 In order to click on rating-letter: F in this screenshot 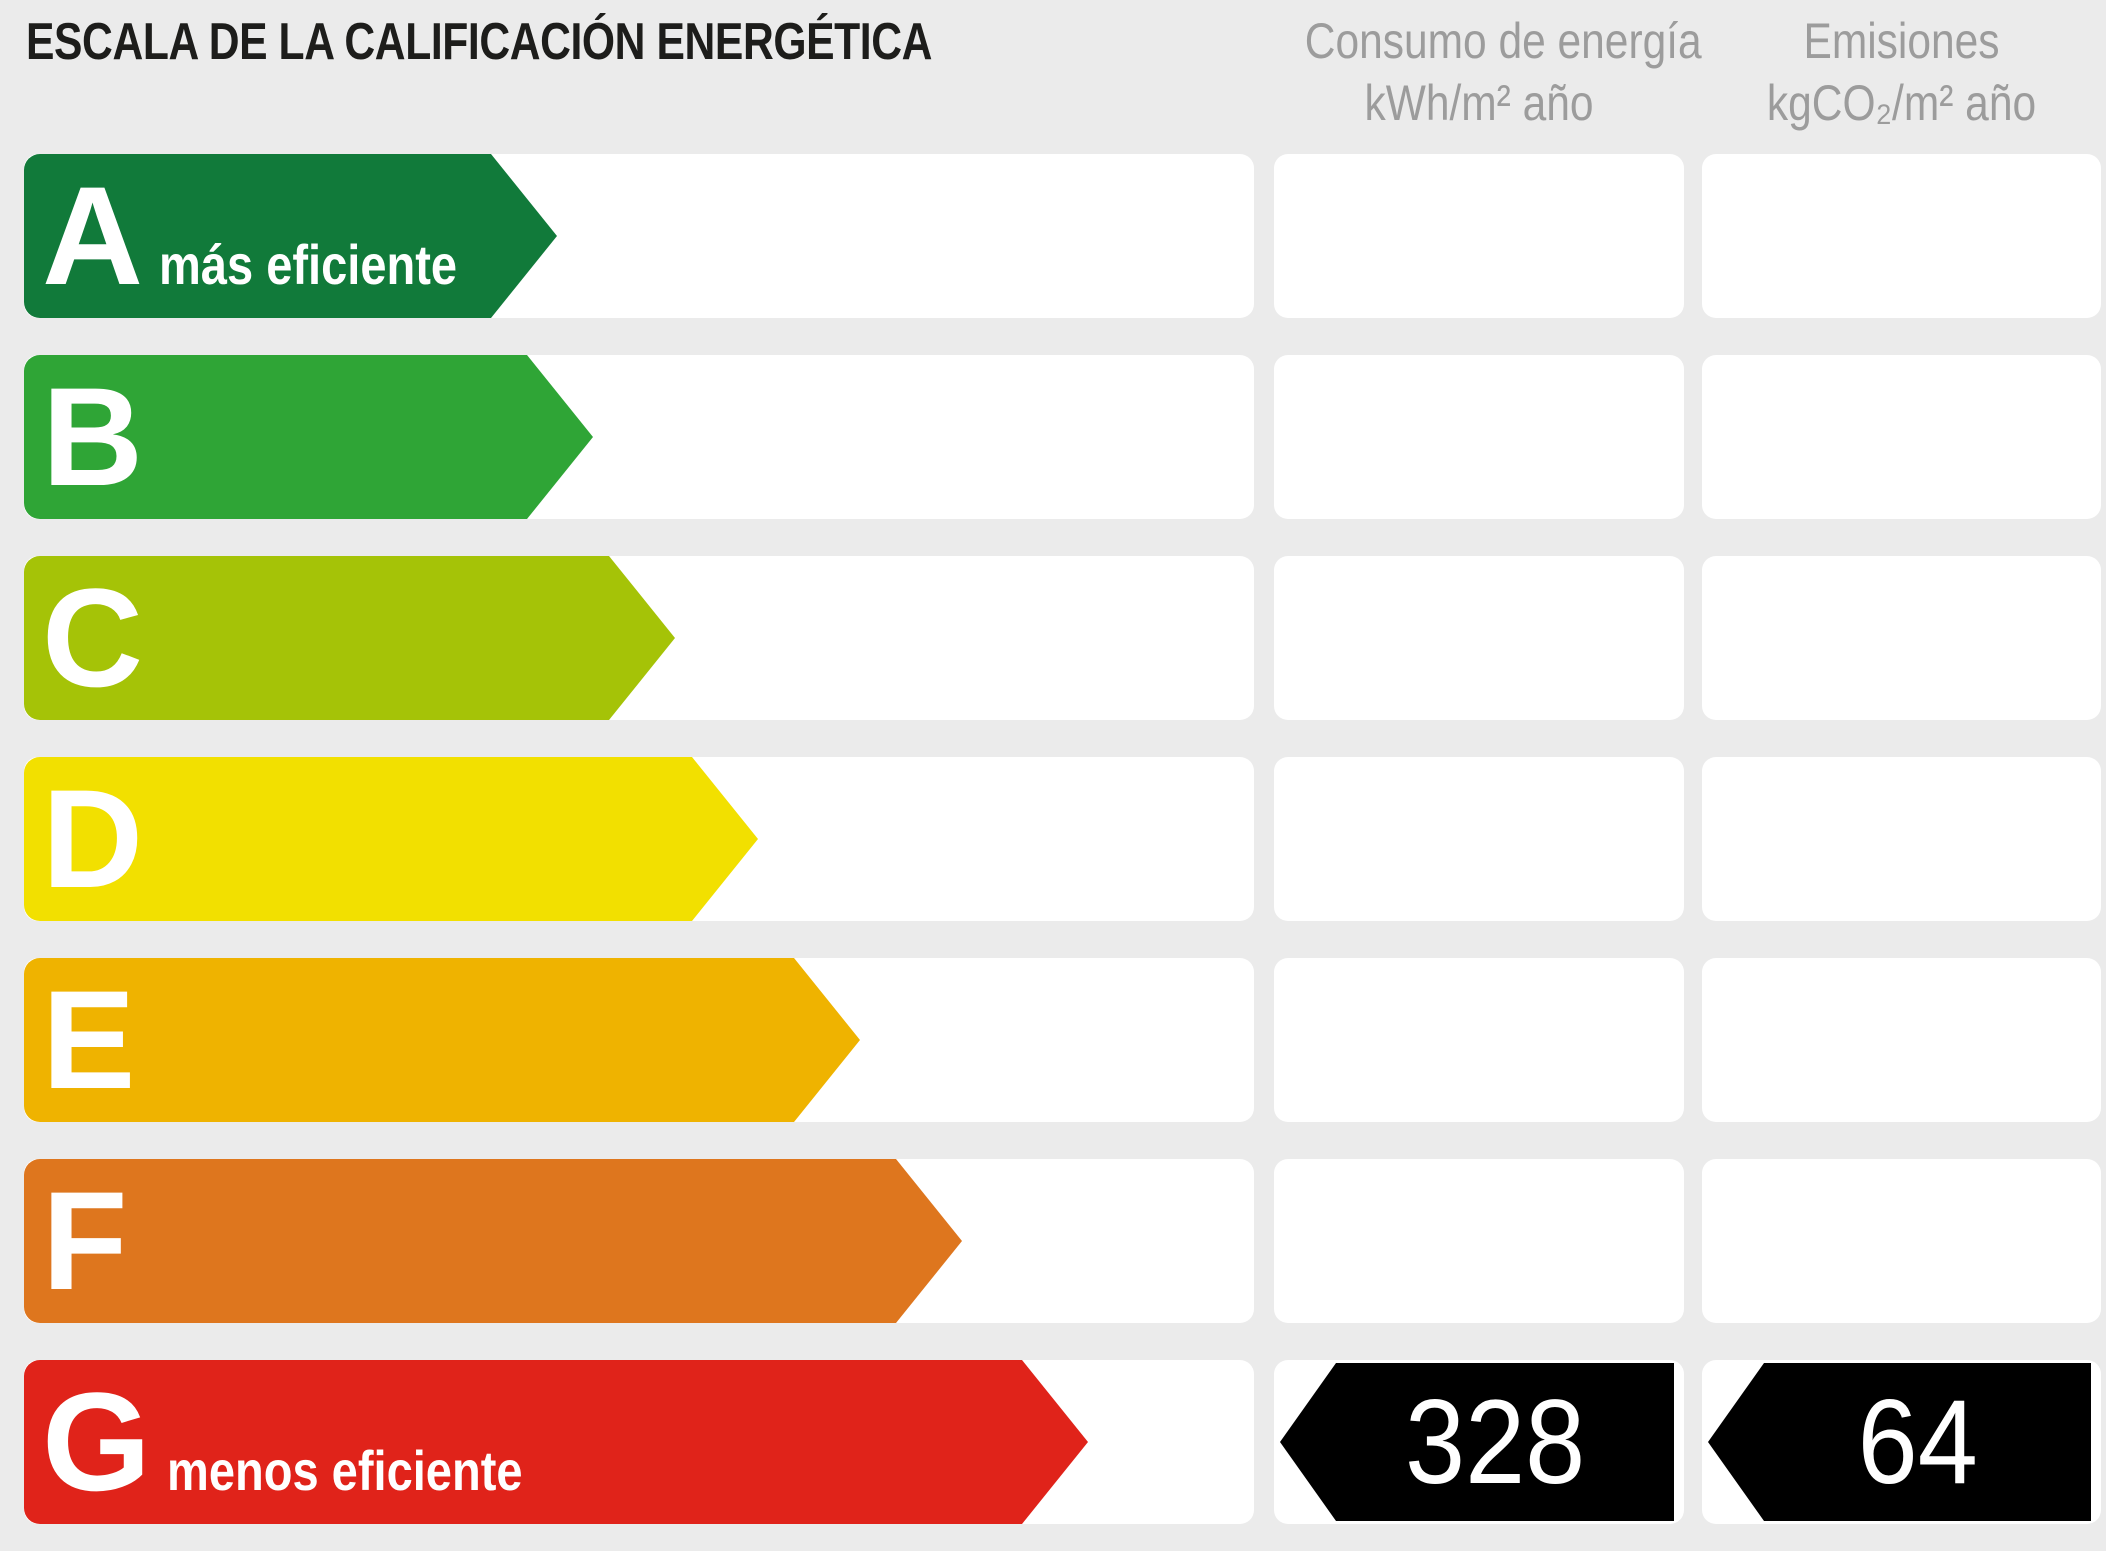, I will do `click(85, 1240)`.